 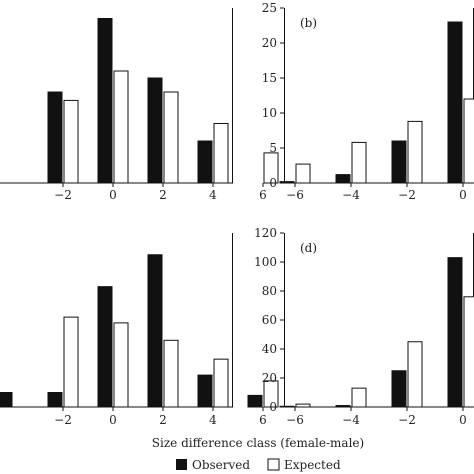 What do you see at coordinates (258, 443) in the screenshot?
I see `x-axis-title: Size difference class (female-male)` at bounding box center [258, 443].